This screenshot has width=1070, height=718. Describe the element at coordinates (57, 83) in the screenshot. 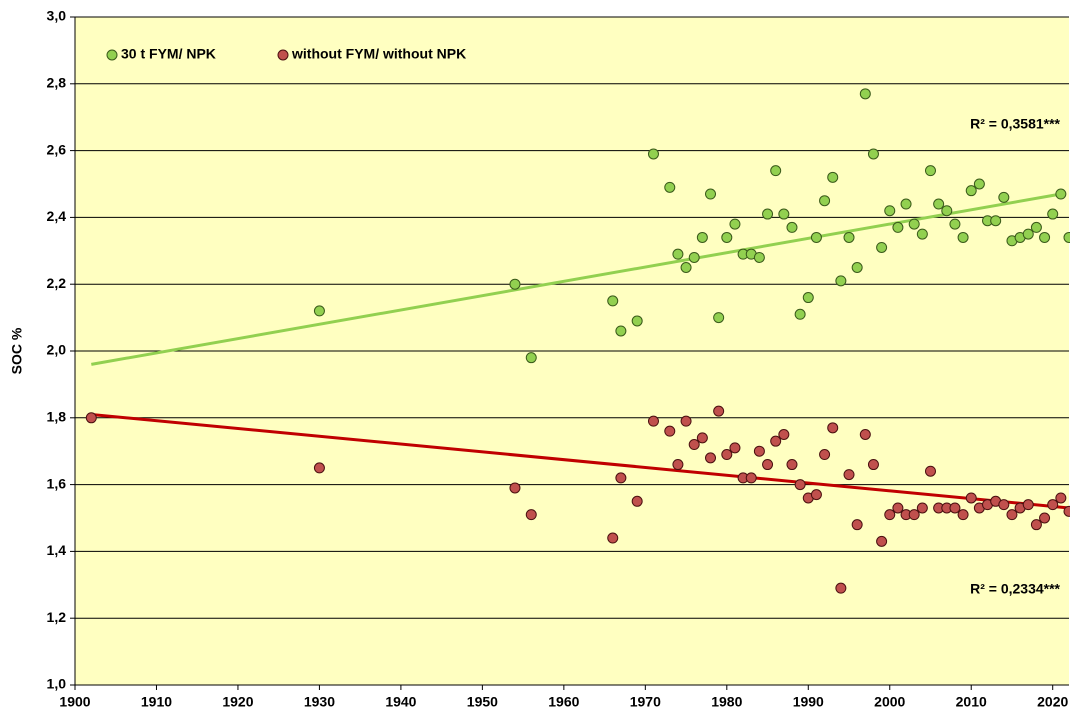

I see `y-tick-label: 2,8` at that location.